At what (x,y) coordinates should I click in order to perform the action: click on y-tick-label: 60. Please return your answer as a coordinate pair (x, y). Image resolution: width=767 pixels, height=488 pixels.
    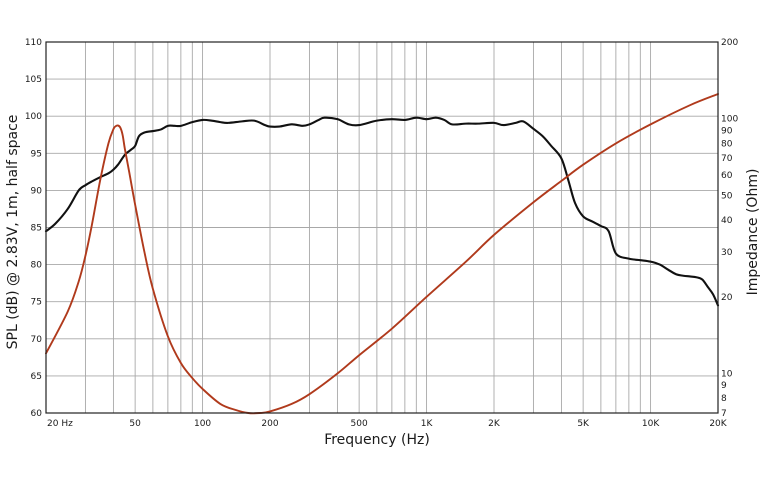
    Looking at the image, I should click on (37, 414).